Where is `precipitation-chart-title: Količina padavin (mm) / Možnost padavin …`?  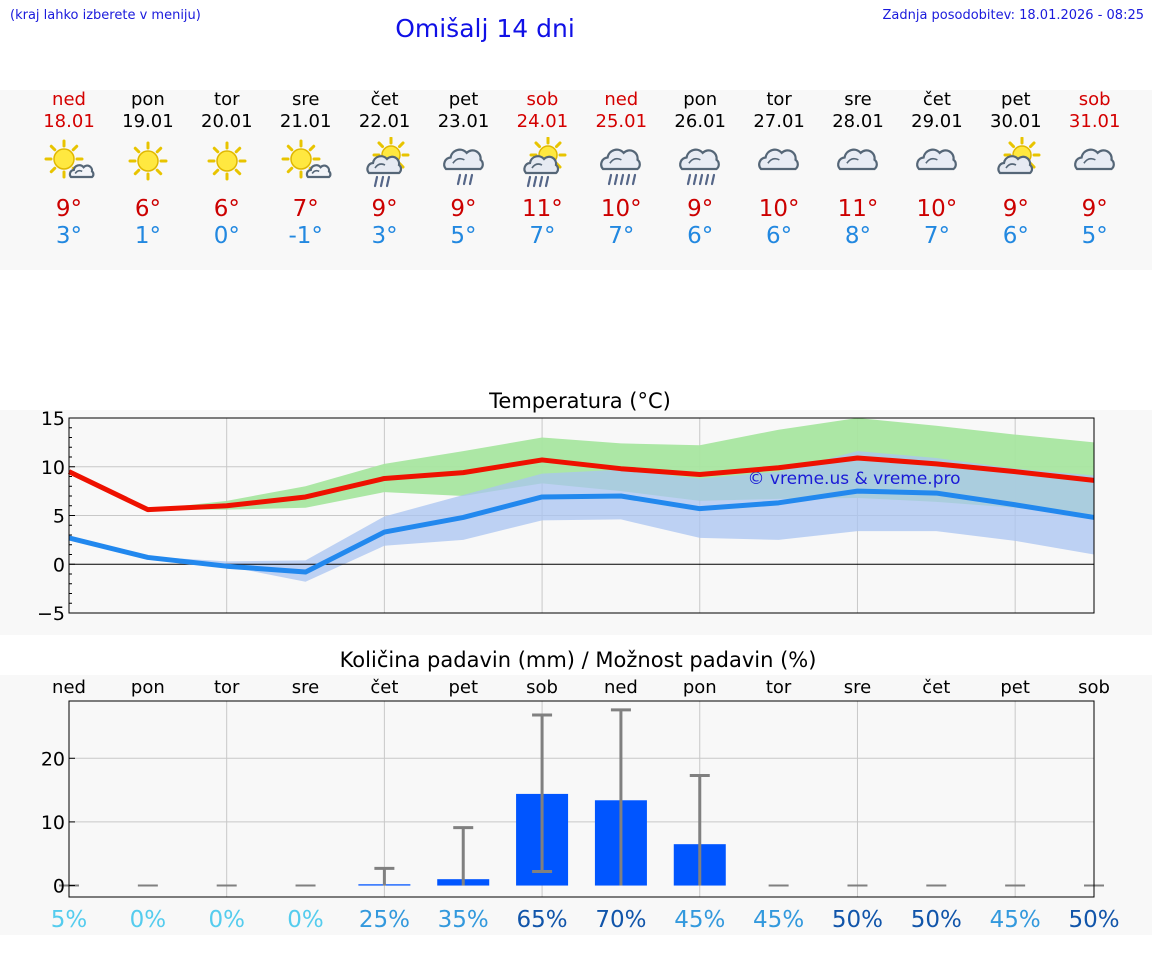
precipitation-chart-title: Količina padavin (mm) / Možnost padavin … is located at coordinates (578, 660).